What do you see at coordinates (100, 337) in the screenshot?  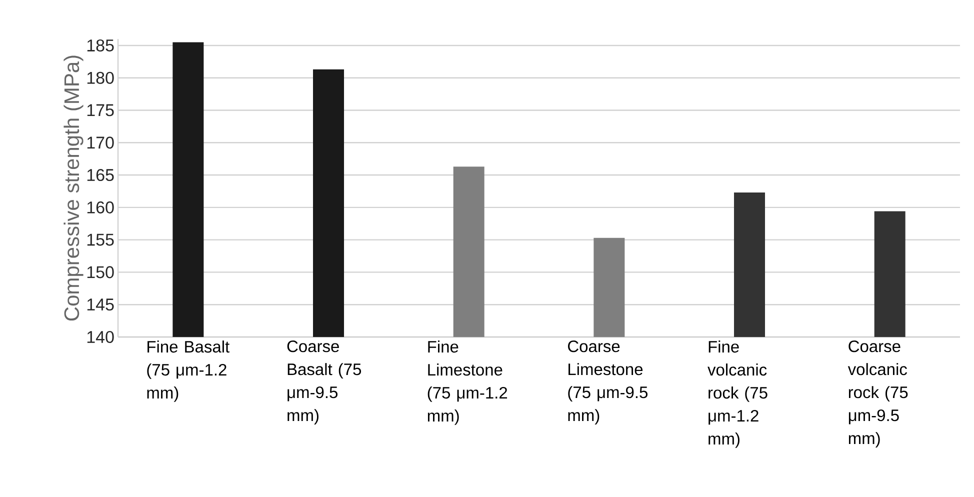 I see `y-tick-label: 140` at bounding box center [100, 337].